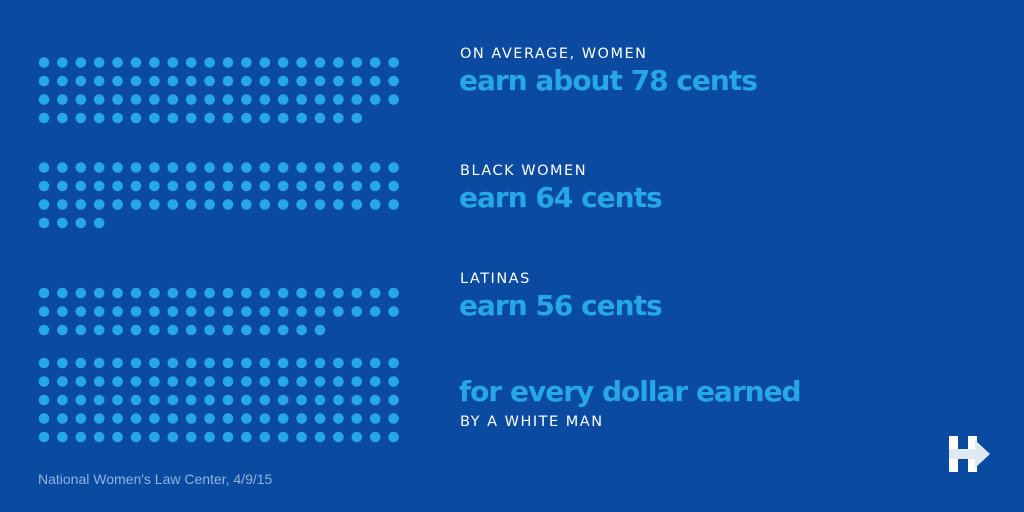  Describe the element at coordinates (218, 311) in the screenshot. I see `dot-group-latinas` at that location.